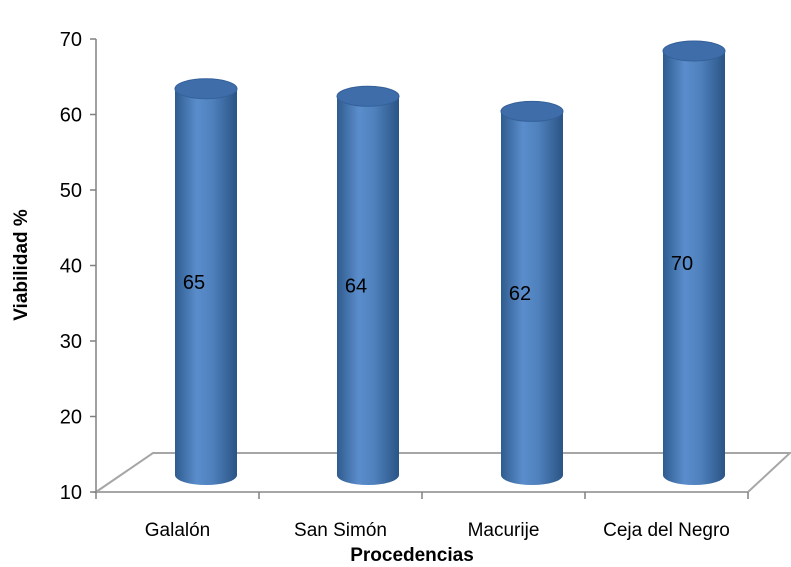 The height and width of the screenshot is (567, 791). I want to click on data-label: 64, so click(356, 287).